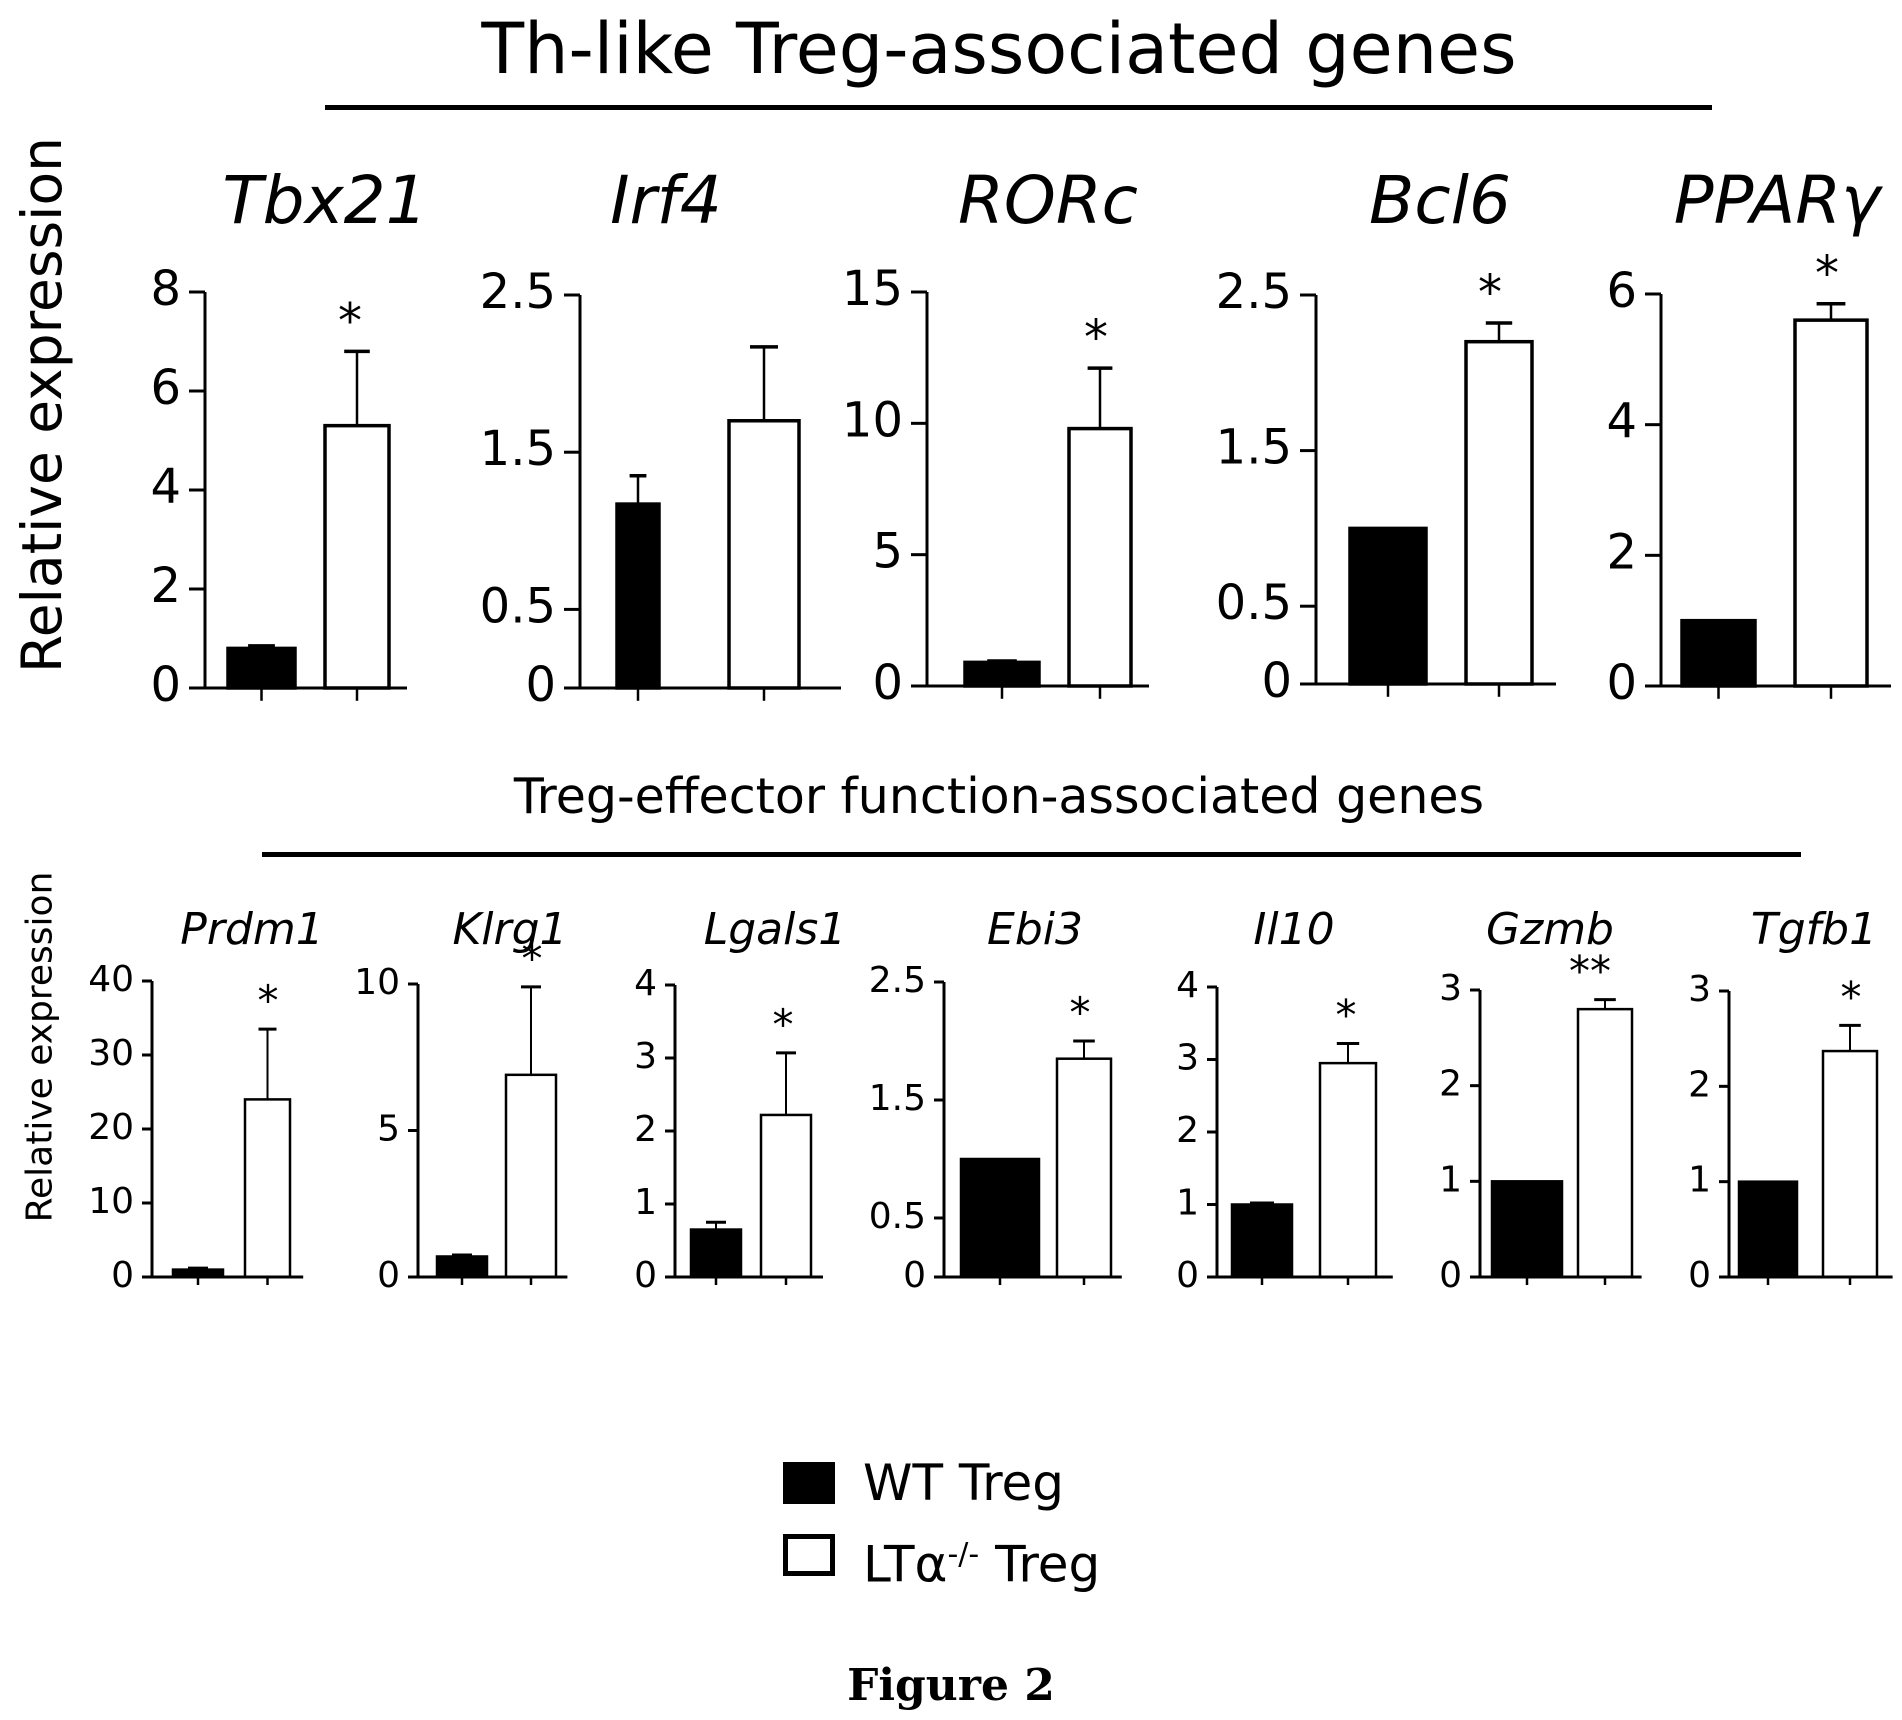  What do you see at coordinates (1590, 971) in the screenshot?
I see `significance-gzmb: **` at bounding box center [1590, 971].